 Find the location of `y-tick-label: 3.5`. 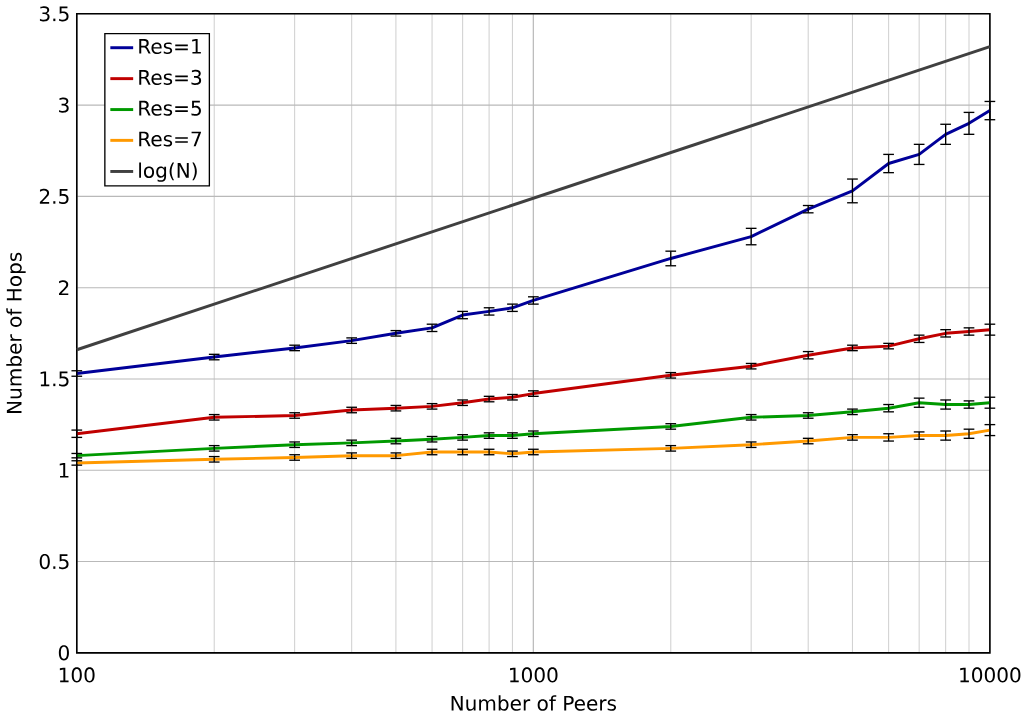

y-tick-label: 3.5 is located at coordinates (54, 14).